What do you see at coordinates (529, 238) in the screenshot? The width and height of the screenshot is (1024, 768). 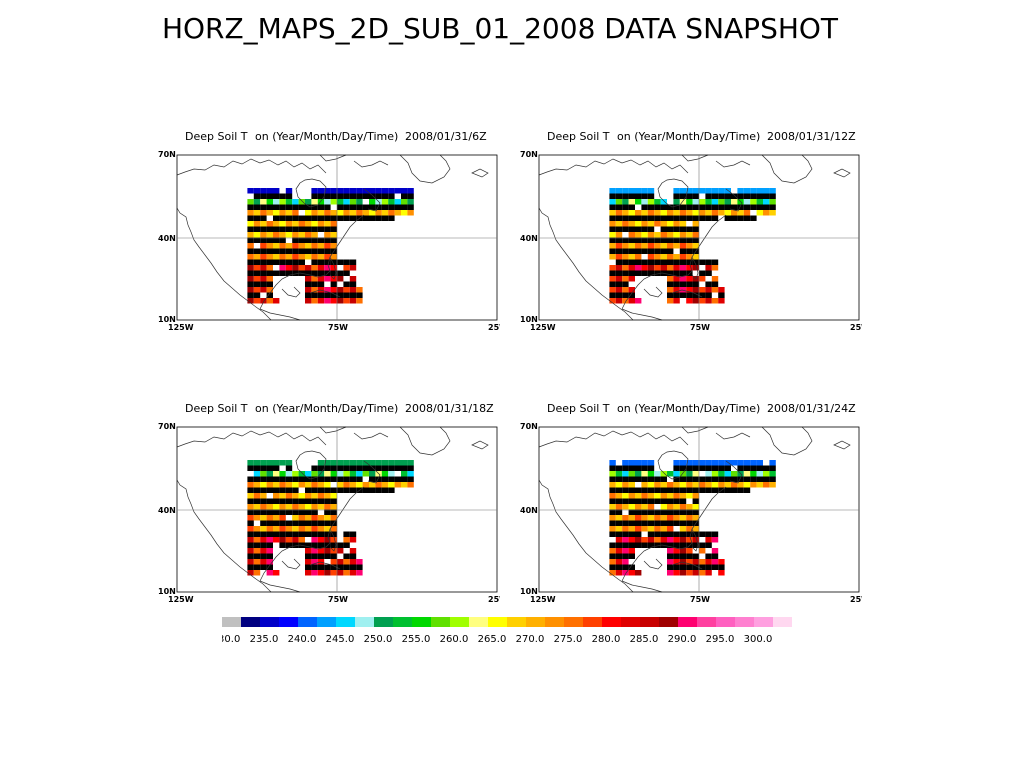 I see `lat-label-40n: 40N` at bounding box center [529, 238].